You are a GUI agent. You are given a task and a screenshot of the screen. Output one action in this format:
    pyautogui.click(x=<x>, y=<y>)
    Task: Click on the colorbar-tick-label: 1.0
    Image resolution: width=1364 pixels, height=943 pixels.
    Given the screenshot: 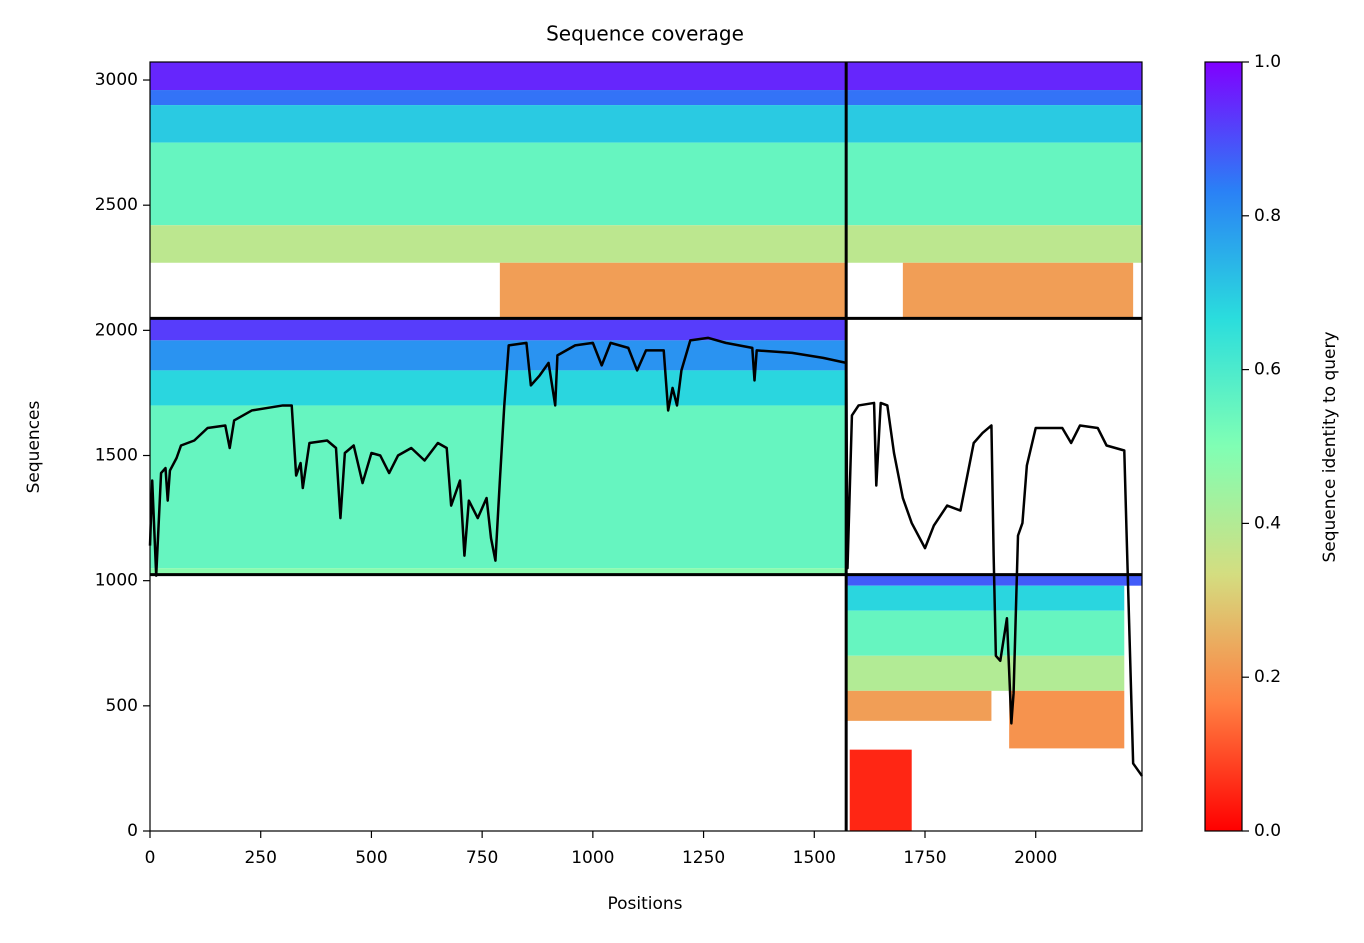 What is the action you would take?
    pyautogui.click(x=1267, y=62)
    